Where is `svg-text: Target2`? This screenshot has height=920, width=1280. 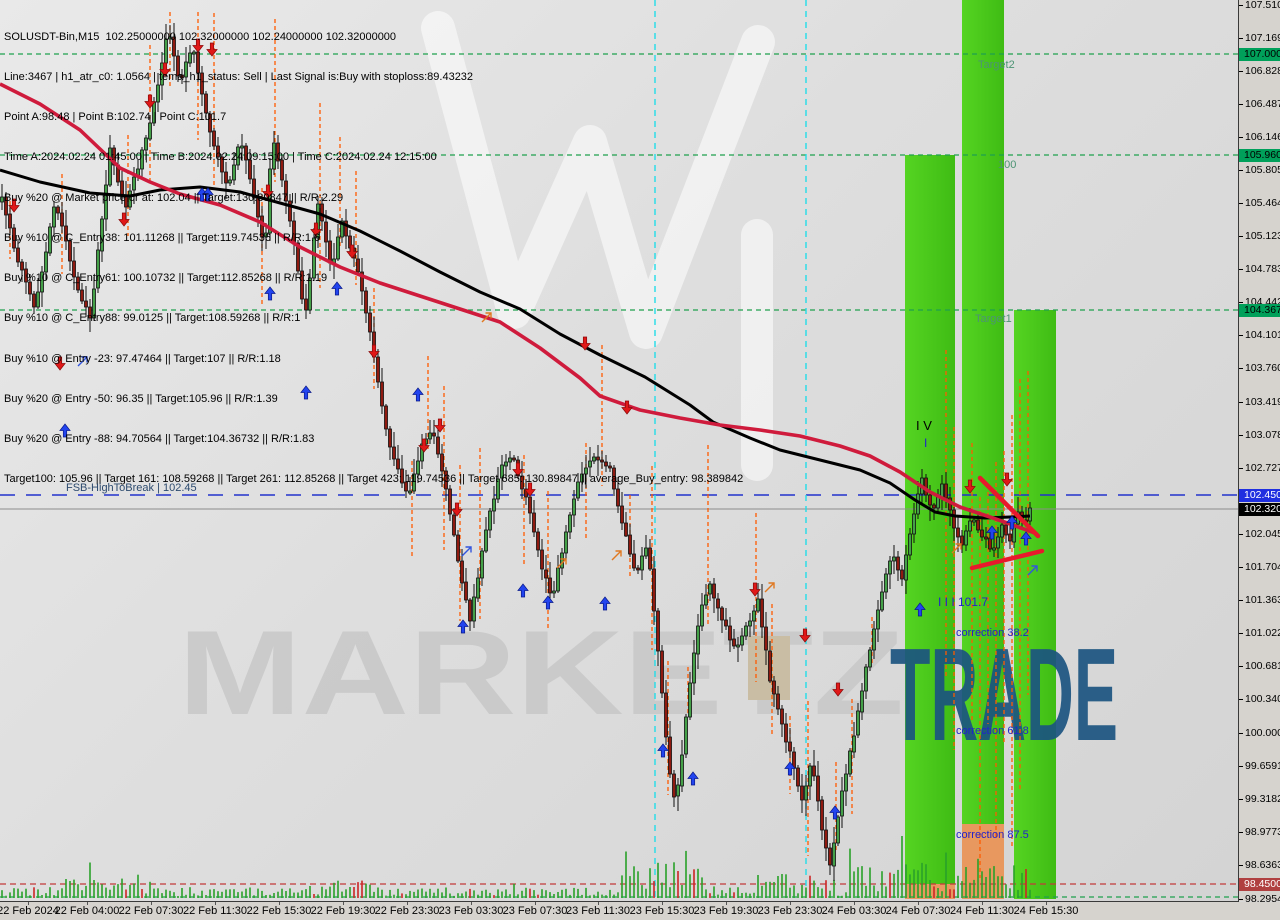
svg-text: Target2 is located at coordinates (996, 65).